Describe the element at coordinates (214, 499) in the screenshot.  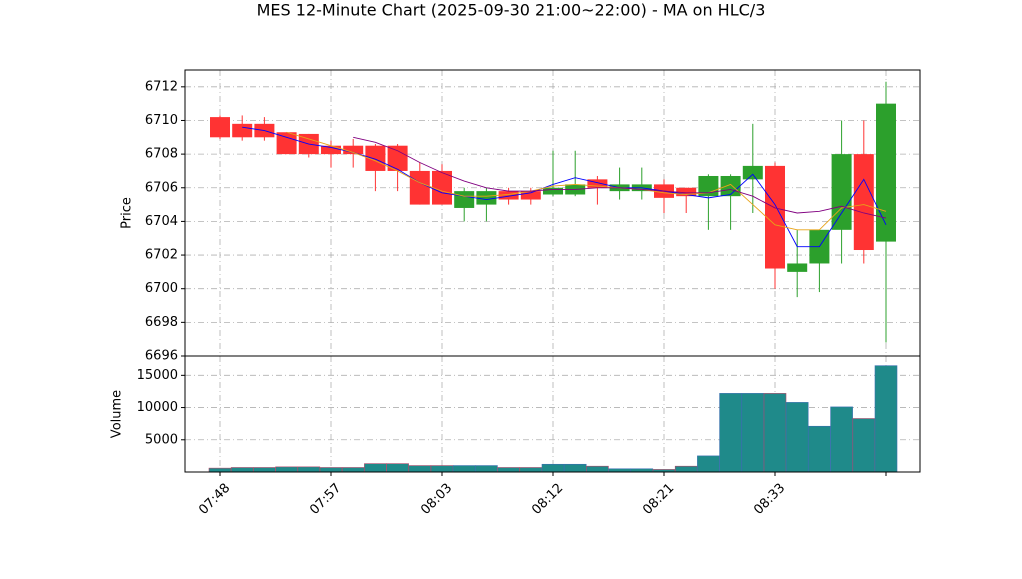
I see `x-tick-label: 07:48` at that location.